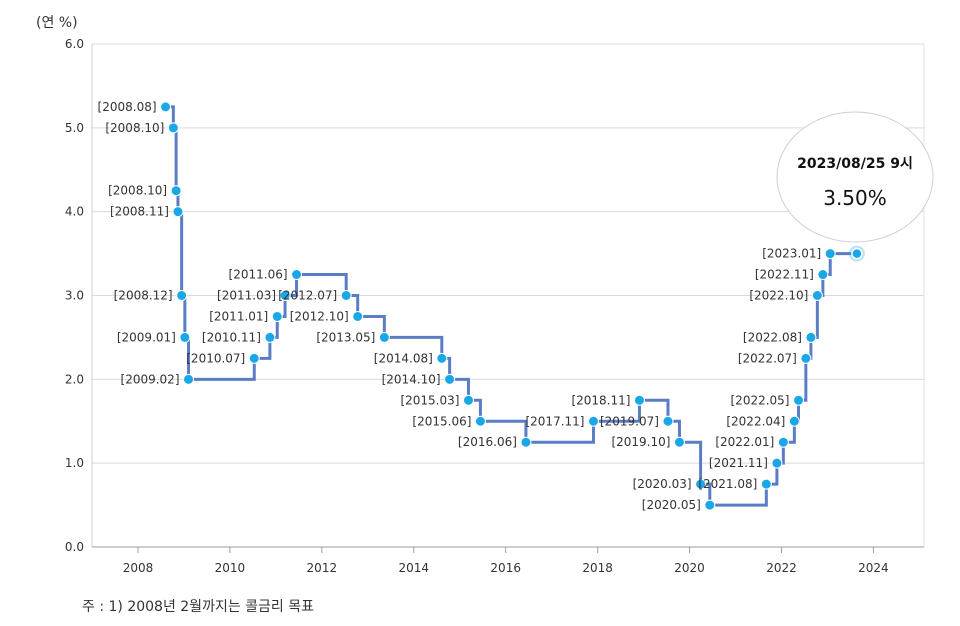 The image size is (960, 626). I want to click on data-label: [2015.03], so click(429, 400).